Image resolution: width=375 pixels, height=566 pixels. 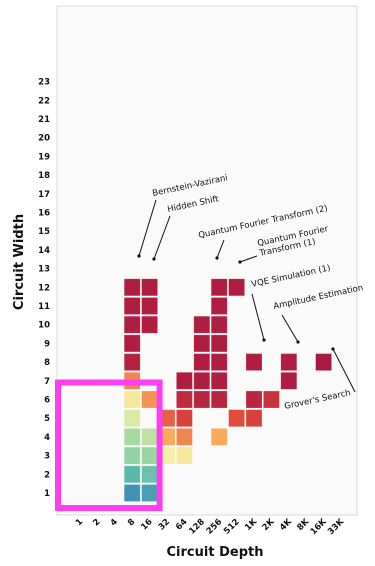 I want to click on y-tick-label: 19, so click(x=44, y=157).